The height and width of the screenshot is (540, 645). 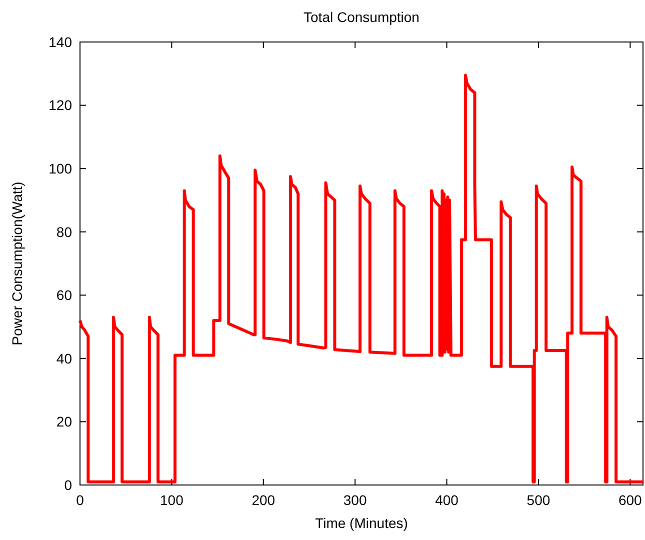 I want to click on y-tick-label: 20, so click(x=64, y=422).